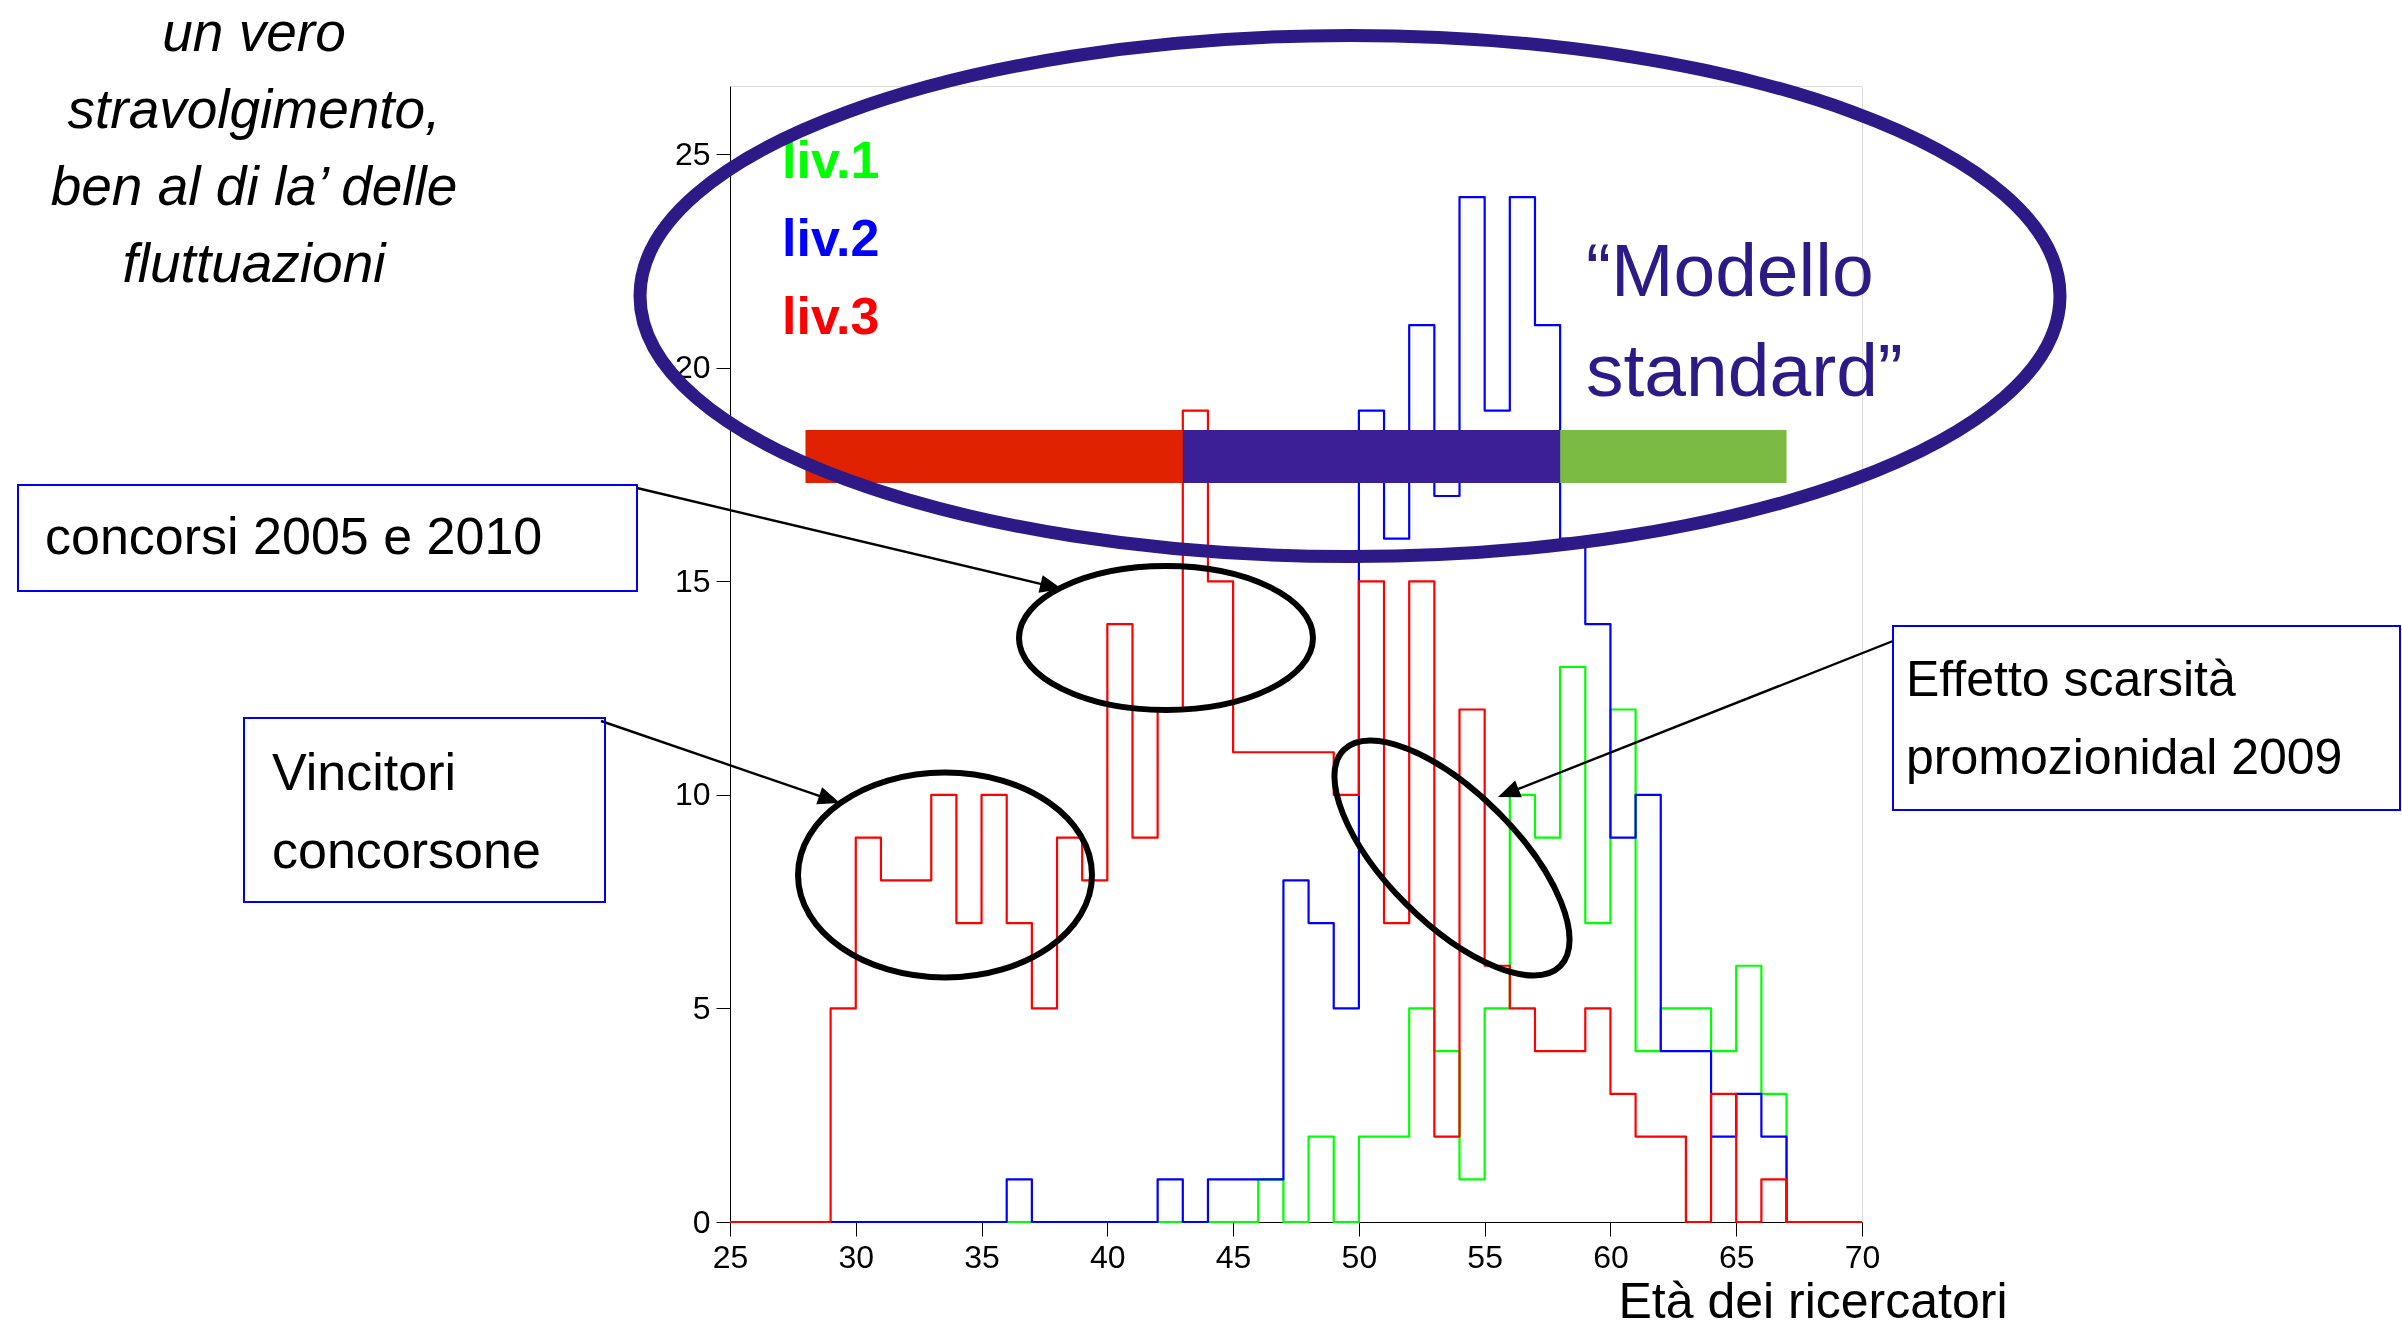 This screenshot has width=2402, height=1335. I want to click on x-tick-label: 50, so click(1359, 1256).